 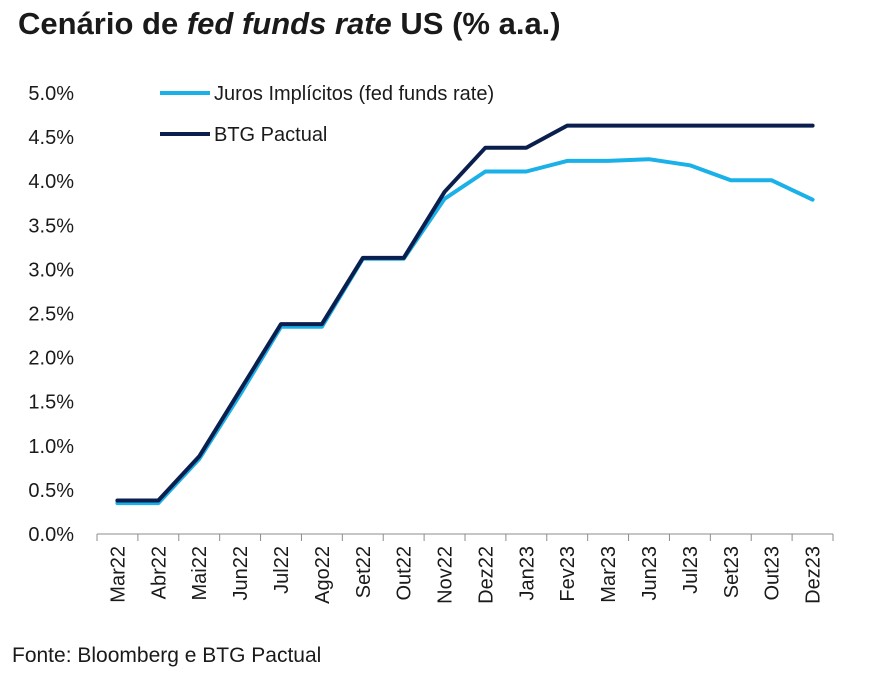 I want to click on x-tick-label: Nov22, so click(x=446, y=575).